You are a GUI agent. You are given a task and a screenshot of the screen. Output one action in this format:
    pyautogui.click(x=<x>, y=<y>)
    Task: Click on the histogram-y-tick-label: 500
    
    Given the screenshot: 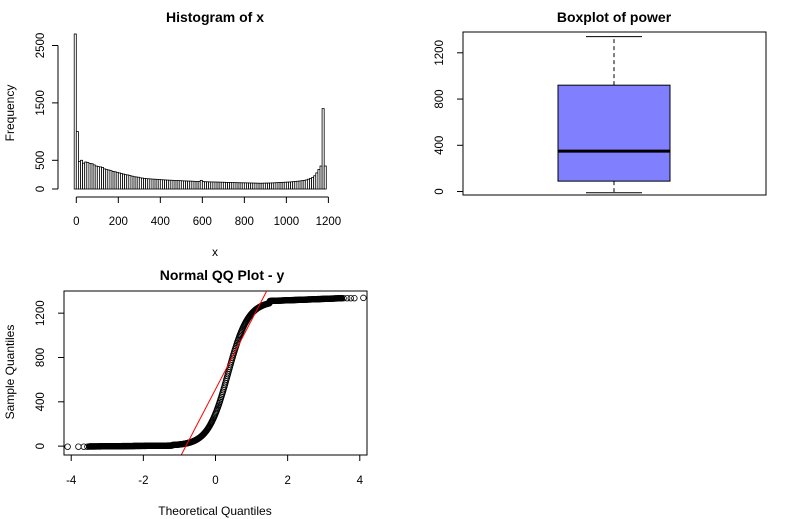 What is the action you would take?
    pyautogui.click(x=41, y=160)
    